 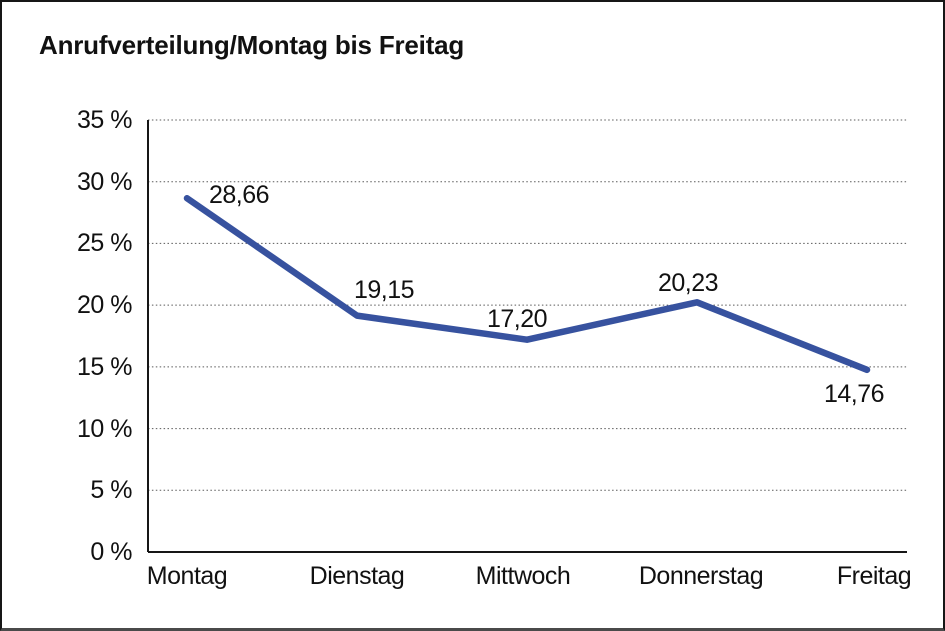 I want to click on x-axis-label: Dienstag, so click(x=357, y=576).